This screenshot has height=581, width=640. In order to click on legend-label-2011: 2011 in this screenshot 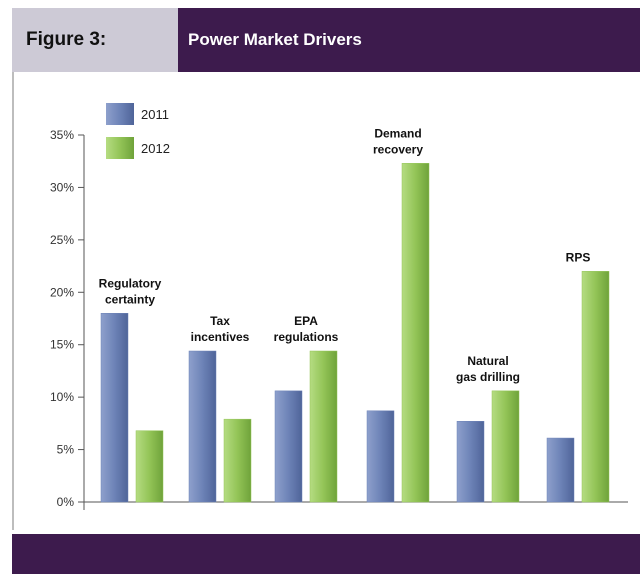, I will do `click(155, 114)`.